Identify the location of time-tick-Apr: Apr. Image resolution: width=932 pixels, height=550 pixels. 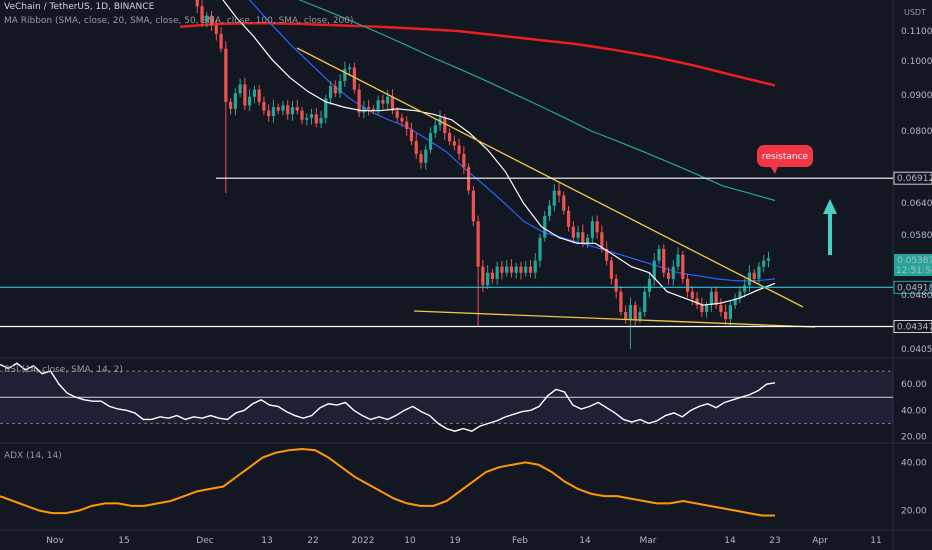
(820, 541).